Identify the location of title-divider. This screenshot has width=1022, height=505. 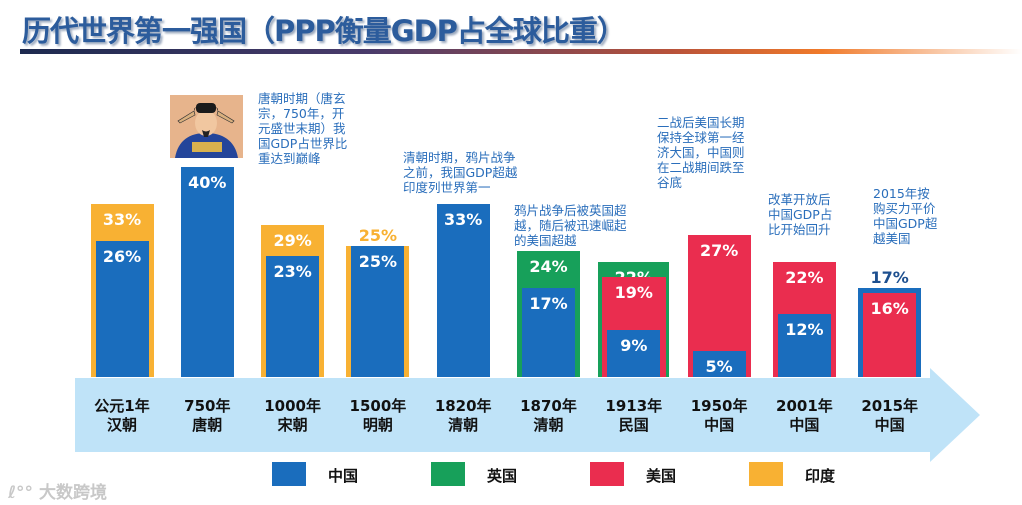
(521, 51).